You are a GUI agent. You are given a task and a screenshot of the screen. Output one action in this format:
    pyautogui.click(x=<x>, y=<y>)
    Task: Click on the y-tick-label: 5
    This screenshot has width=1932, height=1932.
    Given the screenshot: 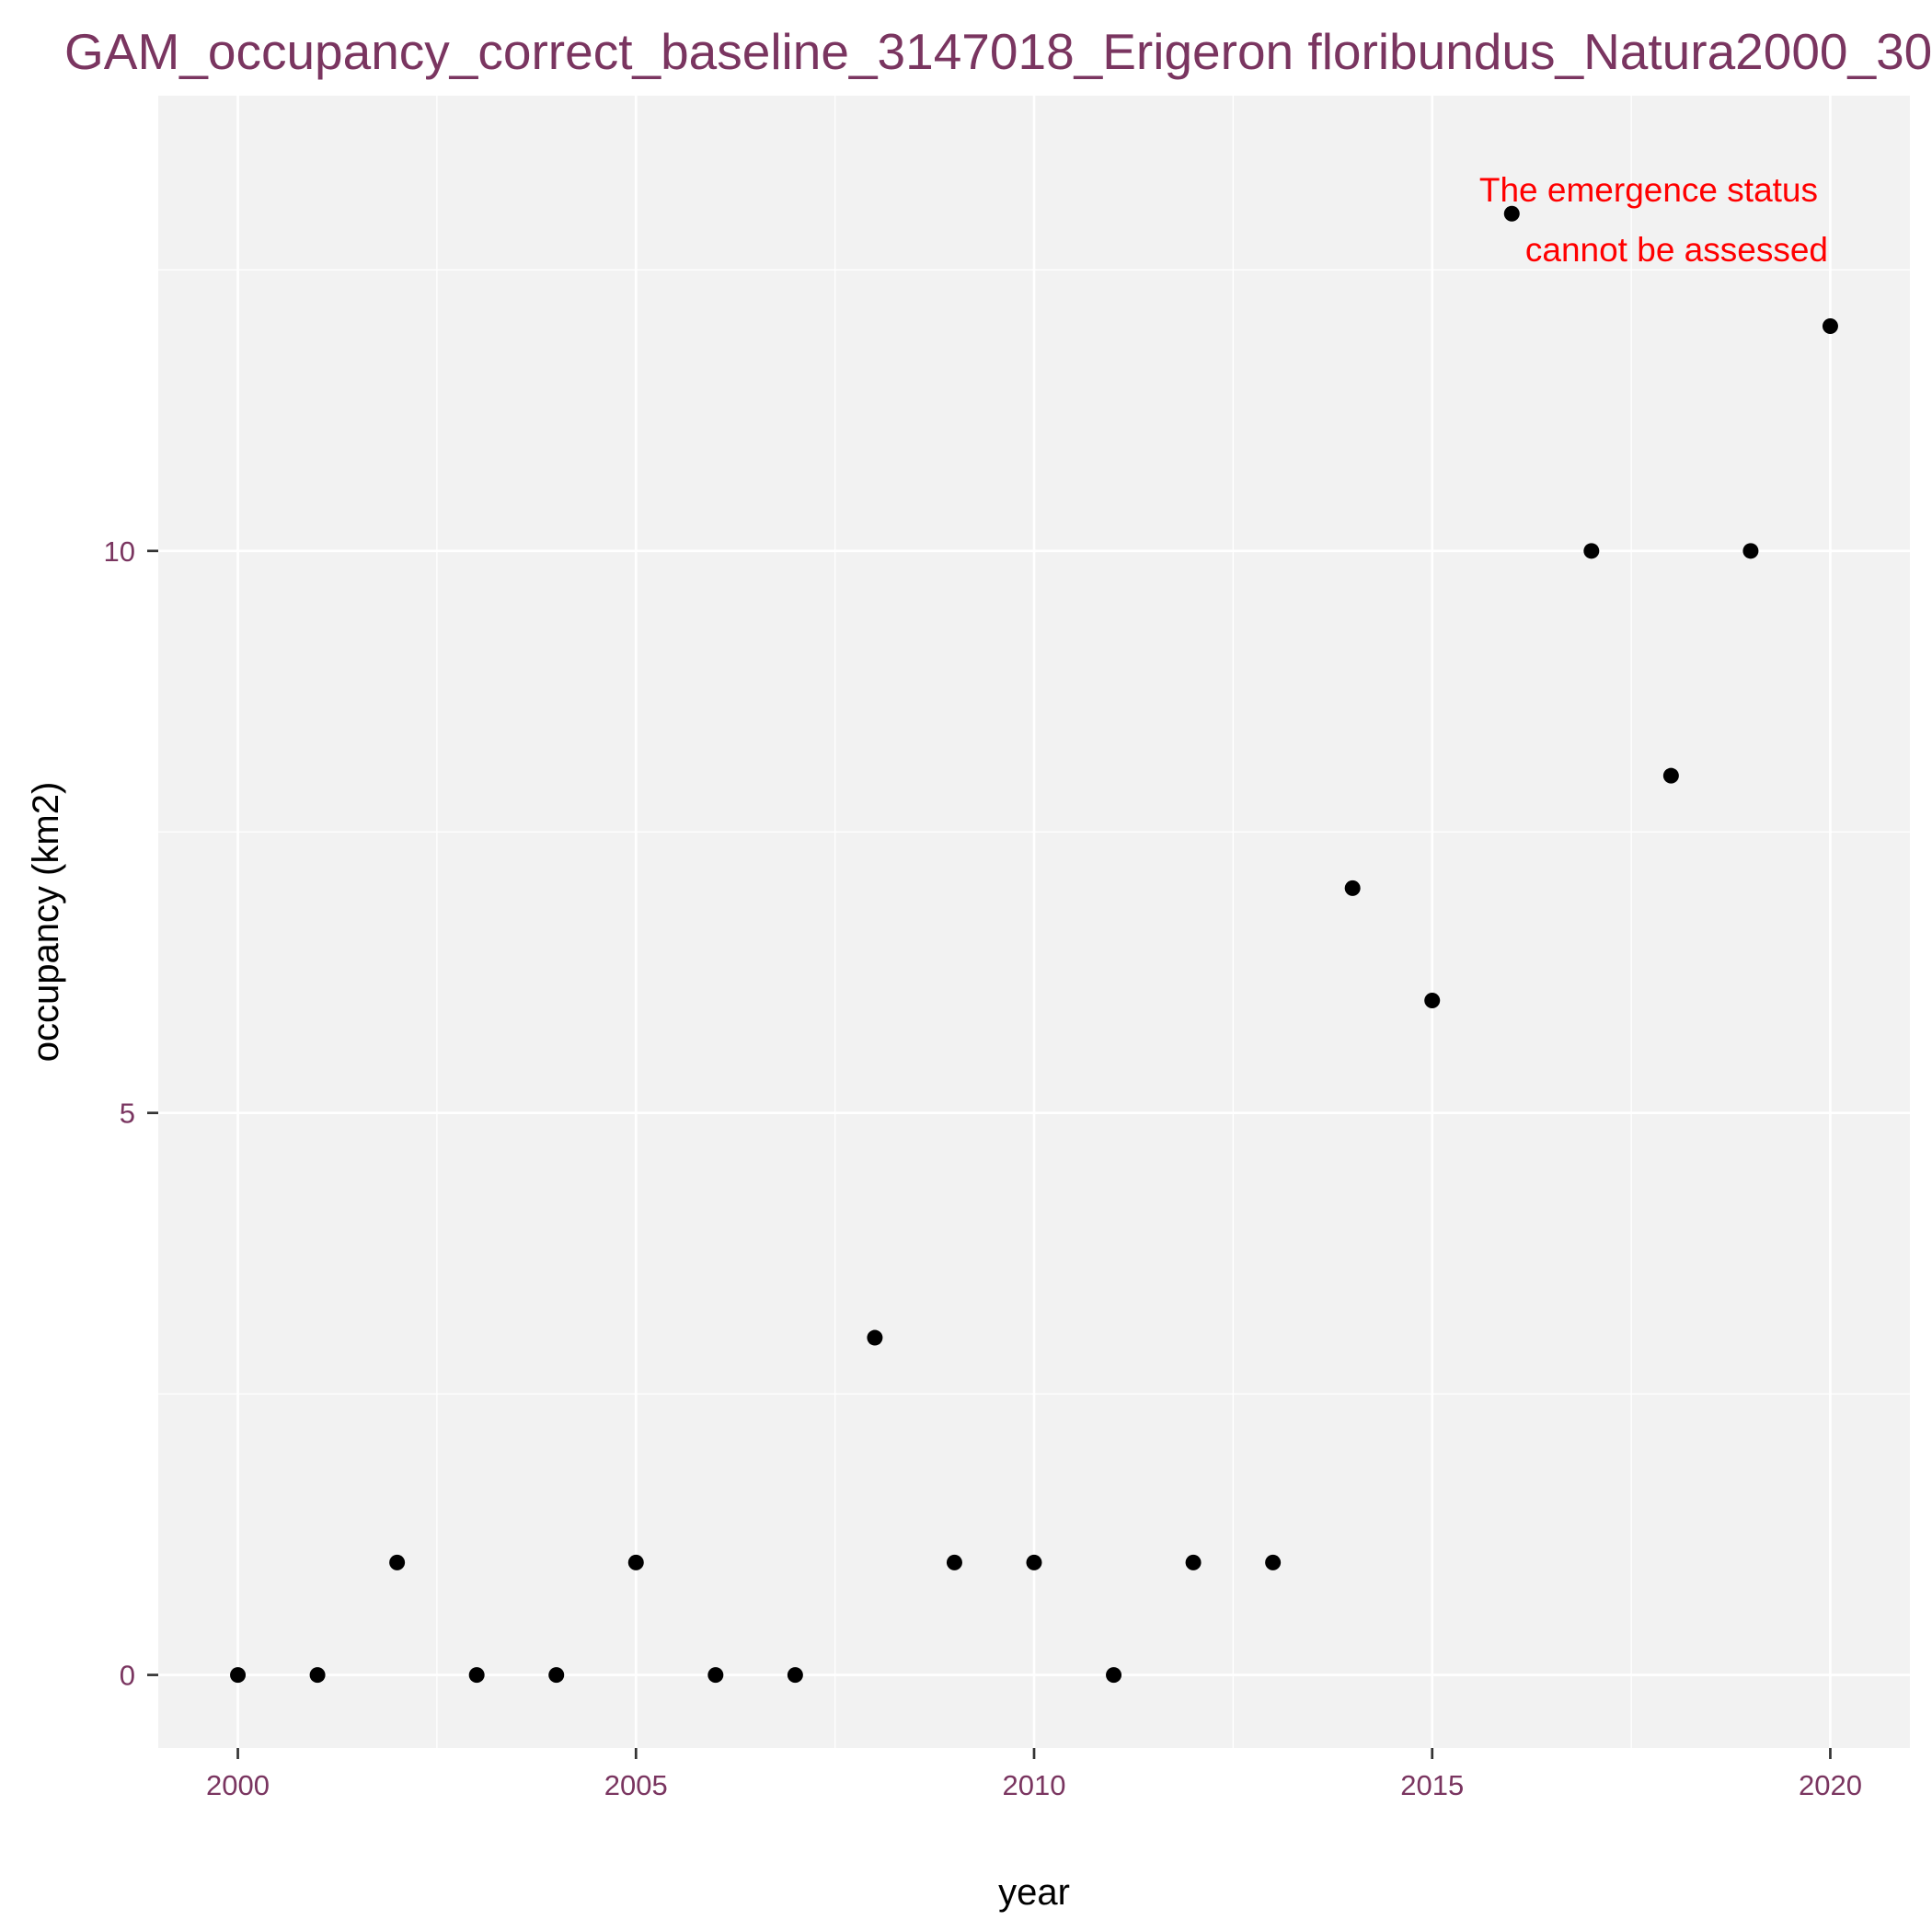 What is the action you would take?
    pyautogui.click(x=127, y=1114)
    